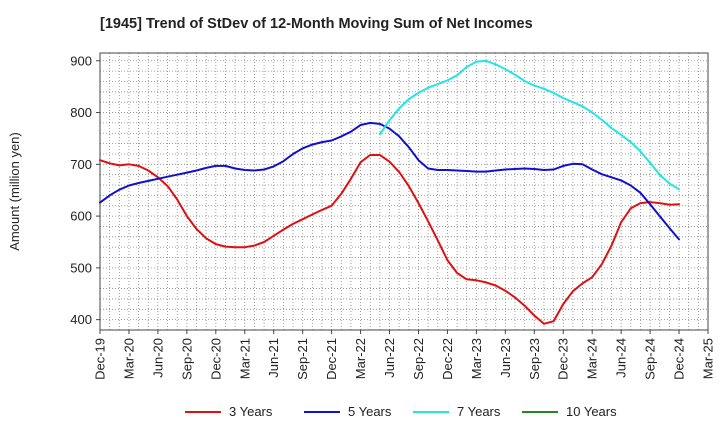  I want to click on y-tick-label: 600, so click(81, 216).